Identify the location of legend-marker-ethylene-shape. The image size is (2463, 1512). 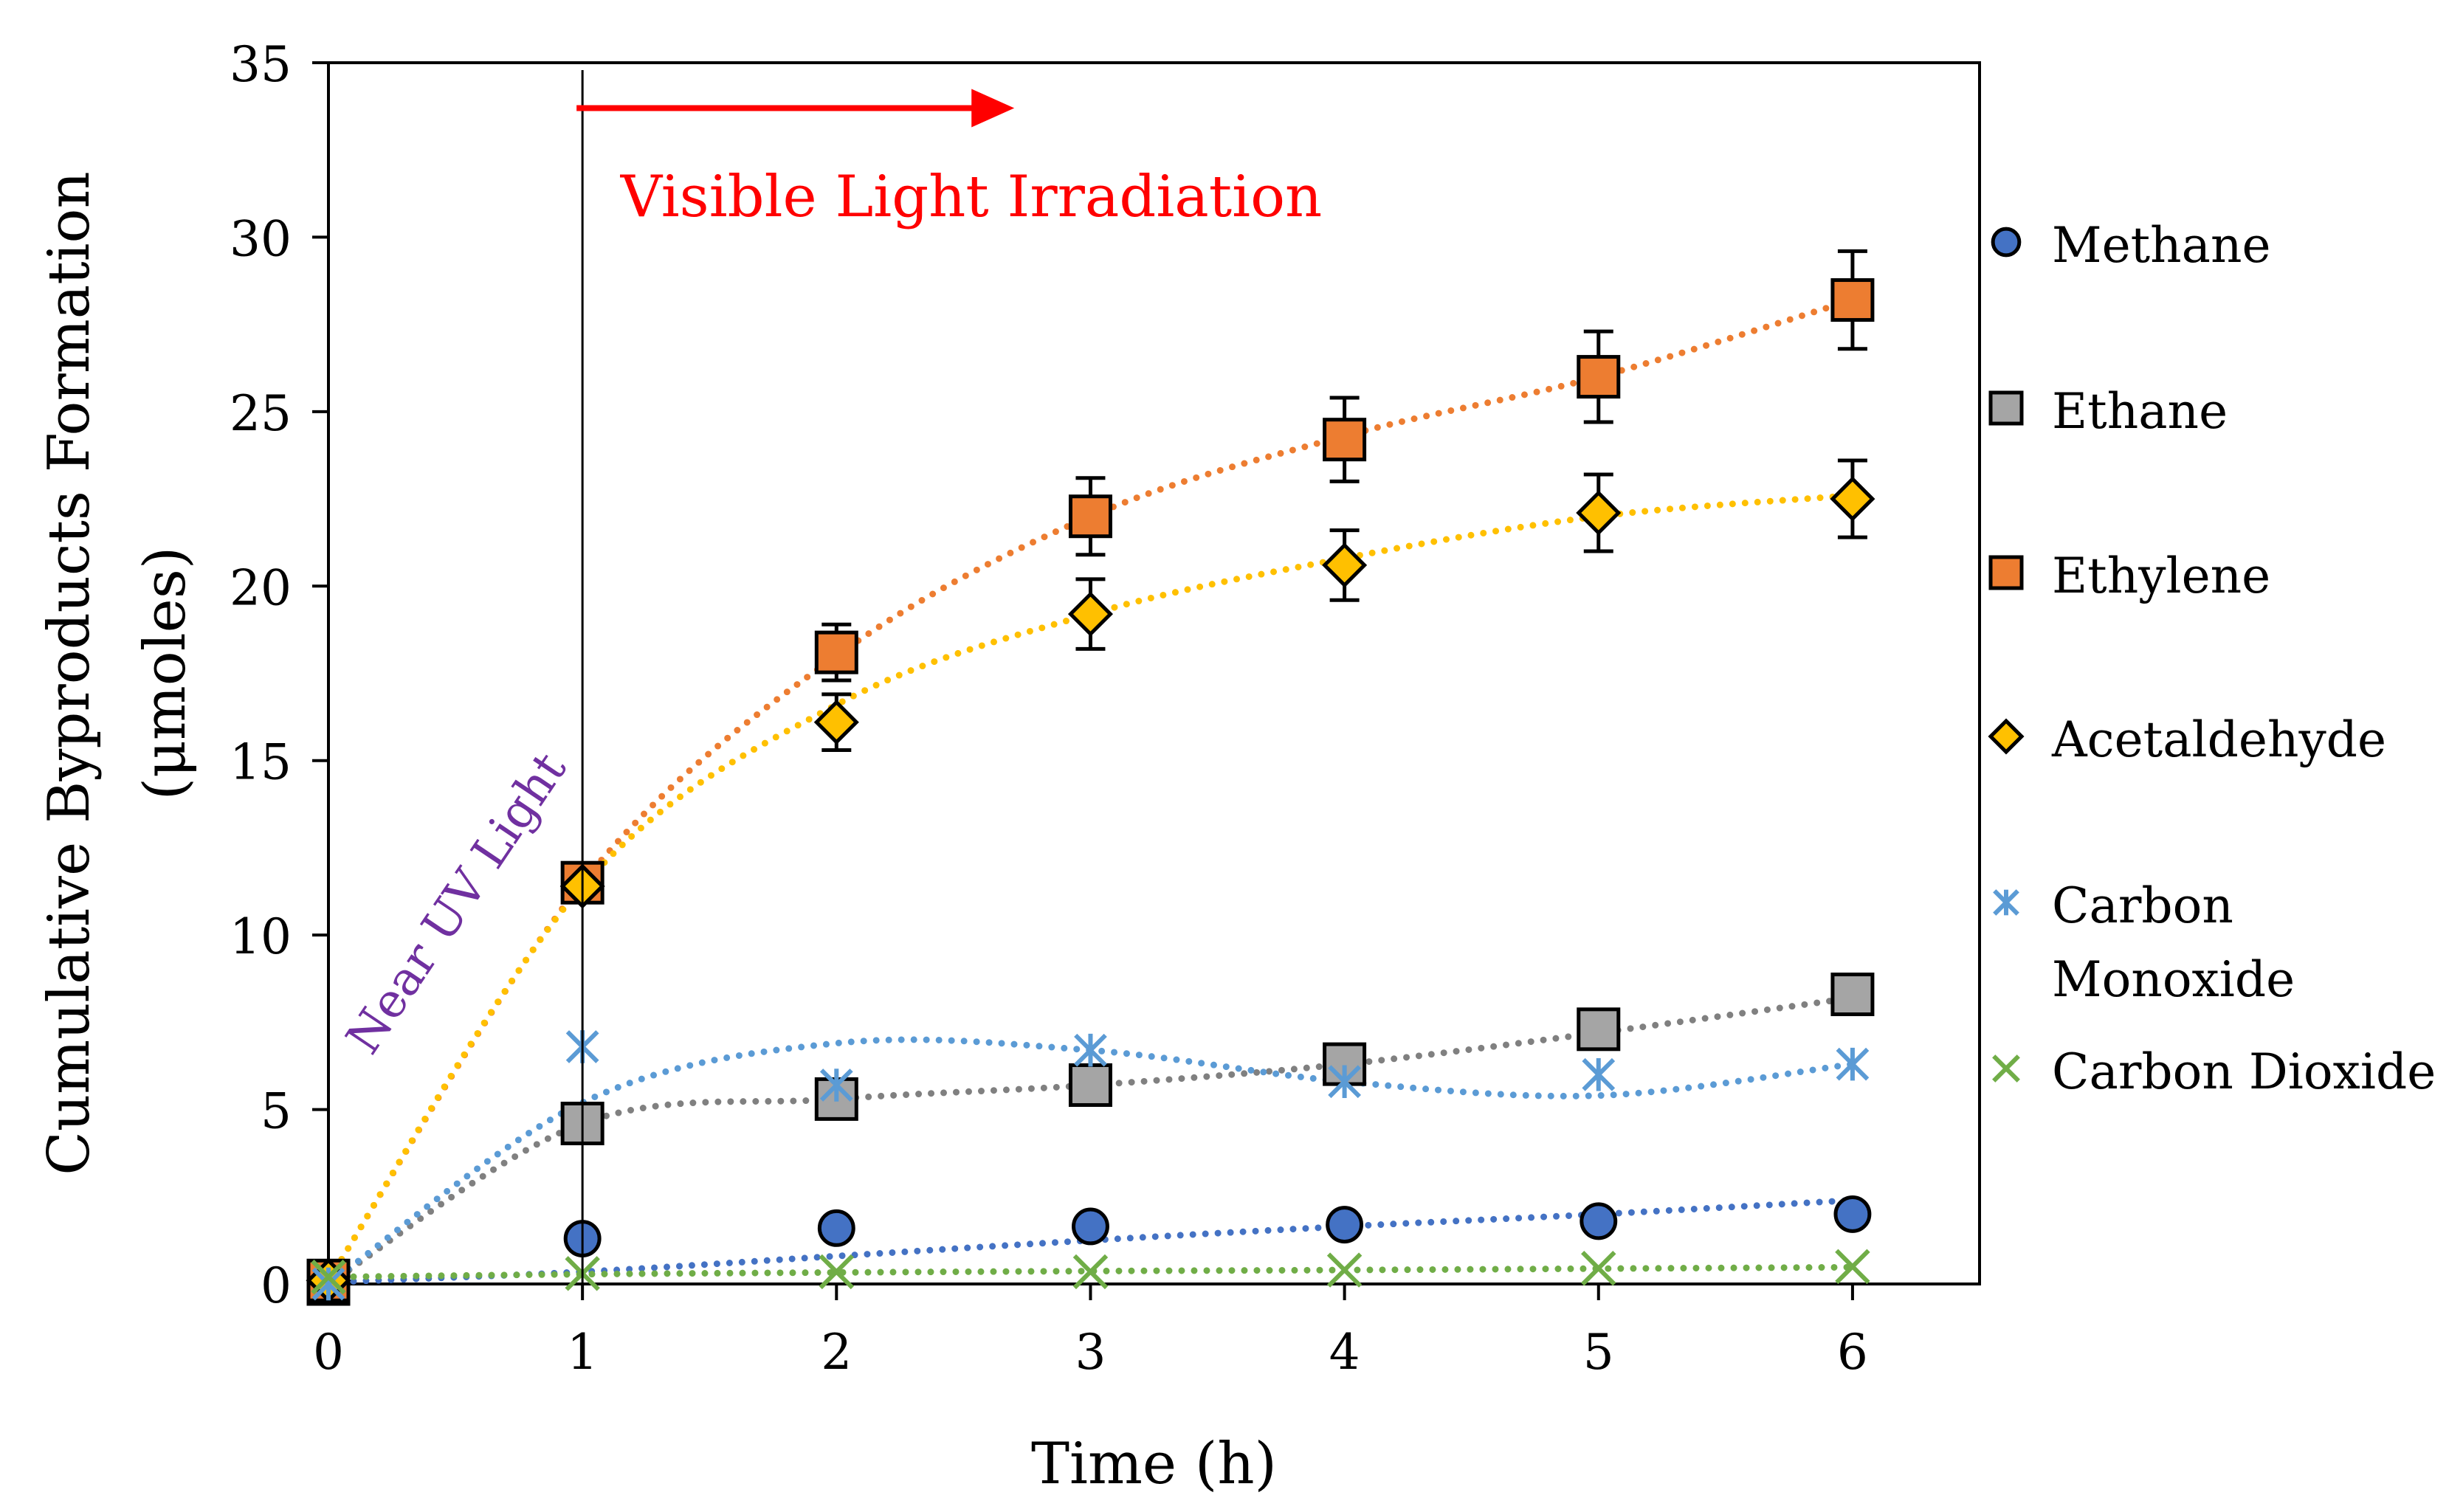
(2006, 572).